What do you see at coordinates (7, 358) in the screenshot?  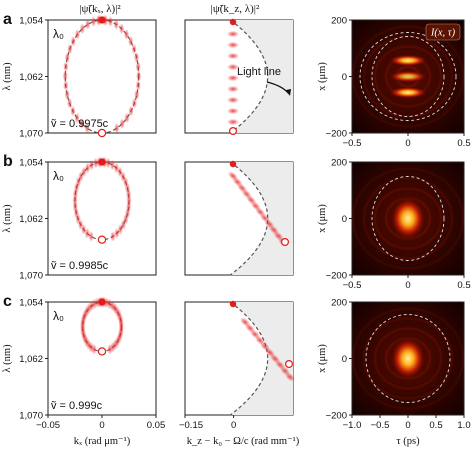 I see `left-ylabel: λ (nm)` at bounding box center [7, 358].